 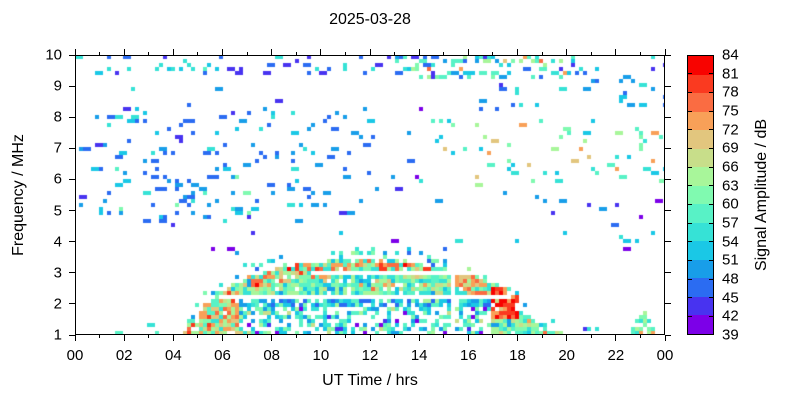 What do you see at coordinates (468, 355) in the screenshot?
I see `x-tick-label: 16` at bounding box center [468, 355].